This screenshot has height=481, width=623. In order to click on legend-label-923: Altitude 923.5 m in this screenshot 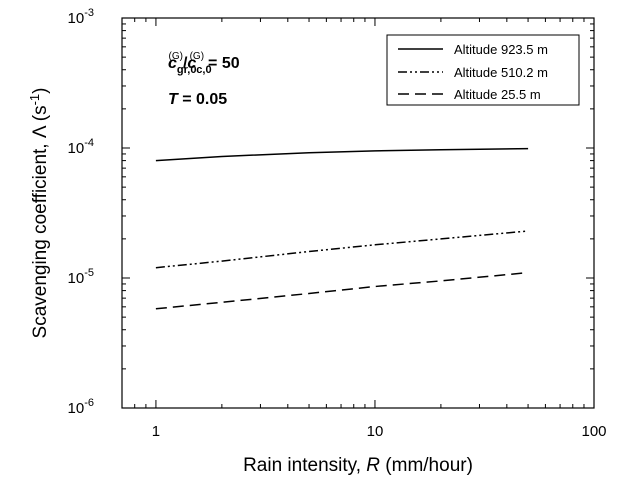, I will do `click(501, 49)`.